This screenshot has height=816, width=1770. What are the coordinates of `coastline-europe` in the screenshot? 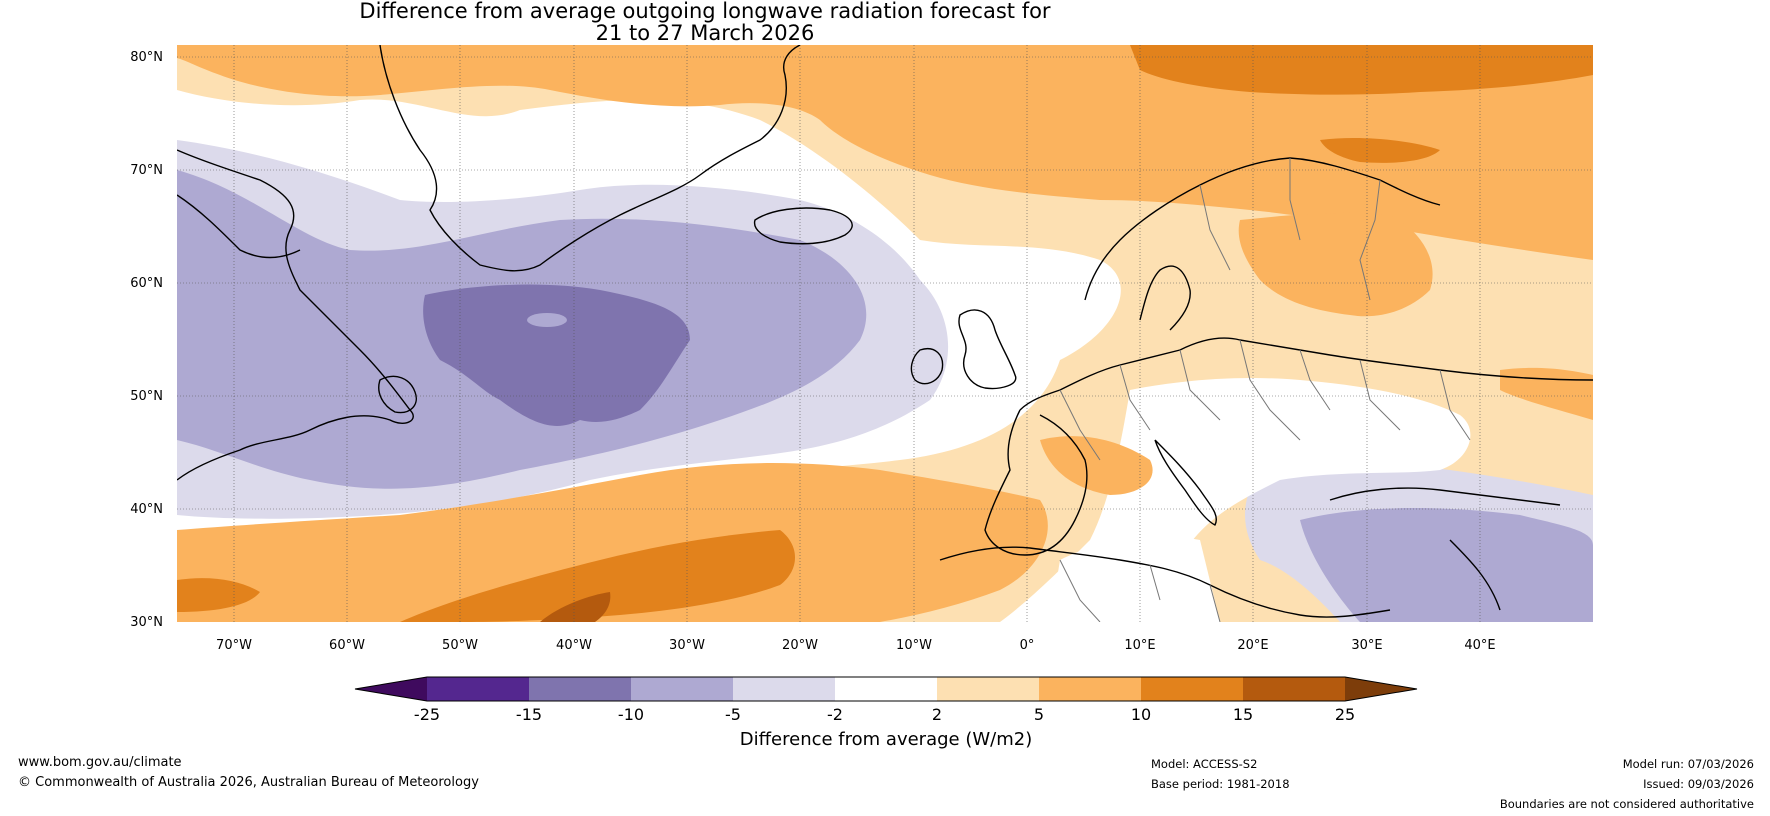 It's located at (1306, 374).